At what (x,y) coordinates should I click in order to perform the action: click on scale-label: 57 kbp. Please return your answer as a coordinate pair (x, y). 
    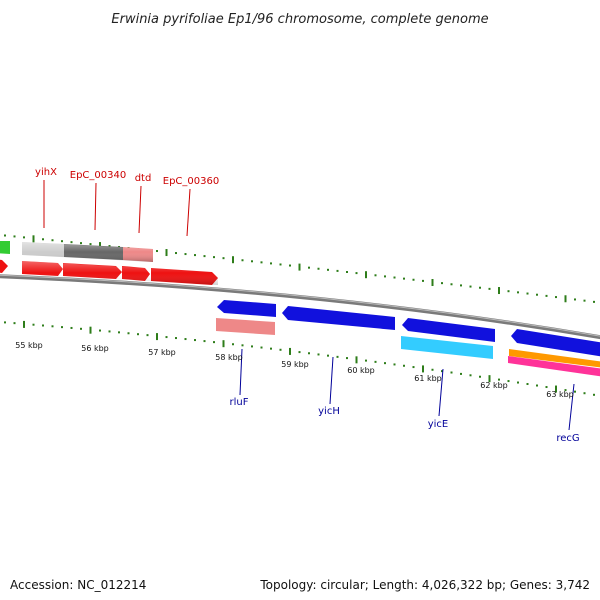
    Looking at the image, I should click on (162, 352).